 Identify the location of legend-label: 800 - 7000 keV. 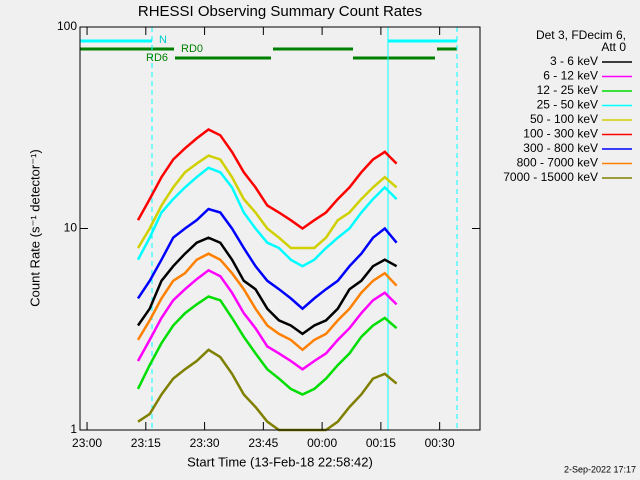
(557, 163).